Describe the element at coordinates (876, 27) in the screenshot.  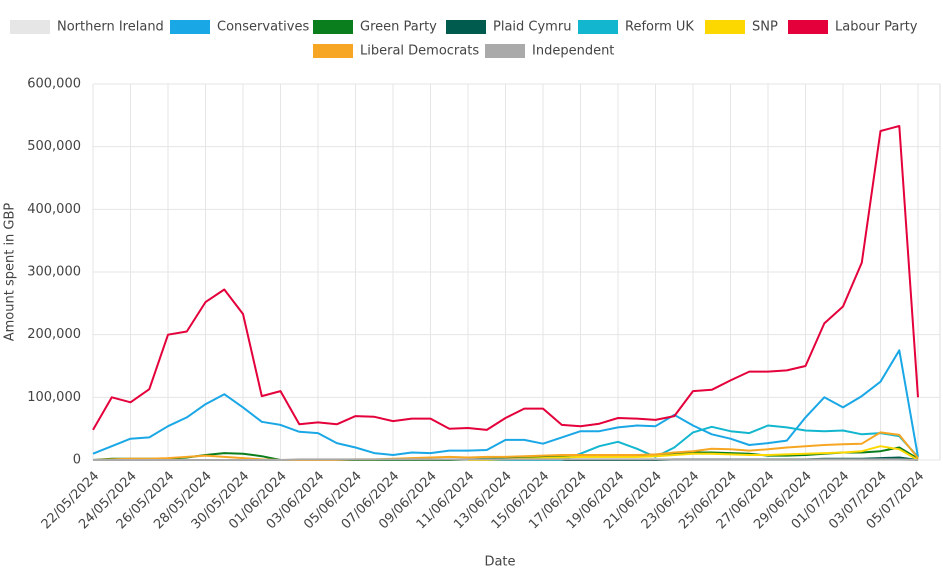
I see `legend-label: Labour Party` at that location.